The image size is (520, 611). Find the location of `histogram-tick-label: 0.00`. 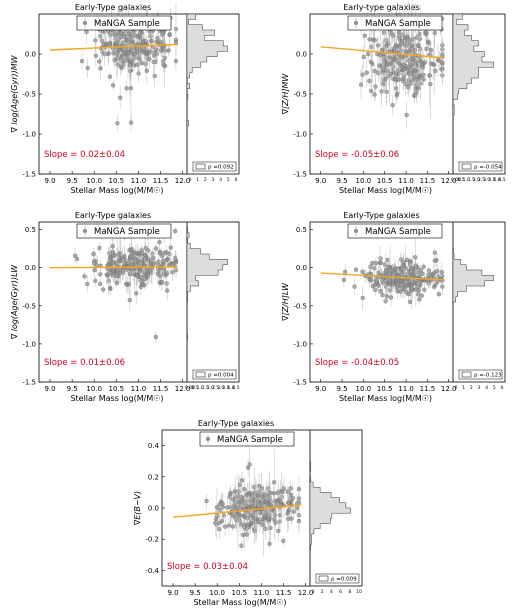

histogram-tick-label: 0.00 is located at coordinates (456, 180).